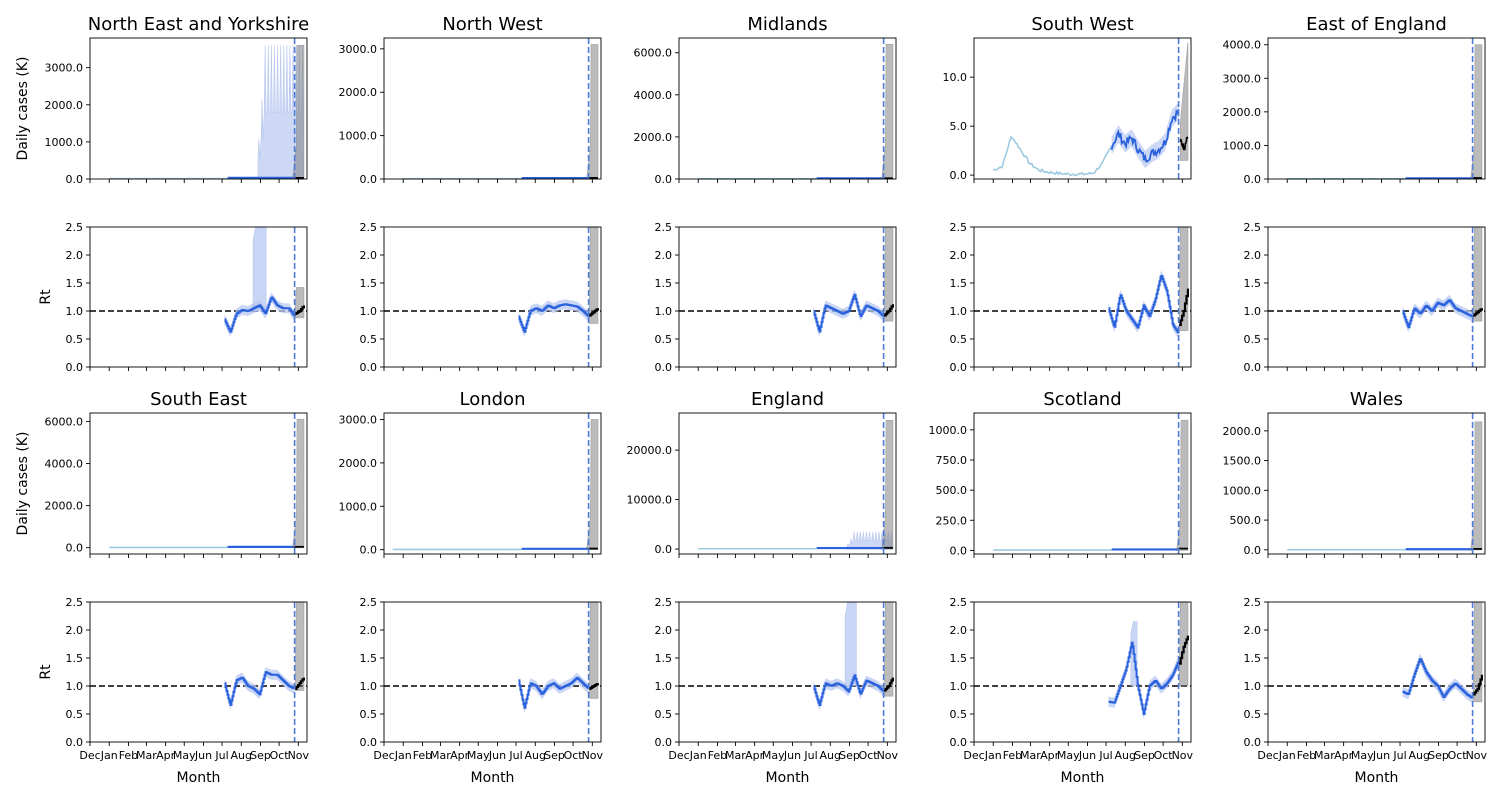  I want to click on cases-axes-london: London 0.0 1000.0 2000.0 3000.0, so click(470, 473).